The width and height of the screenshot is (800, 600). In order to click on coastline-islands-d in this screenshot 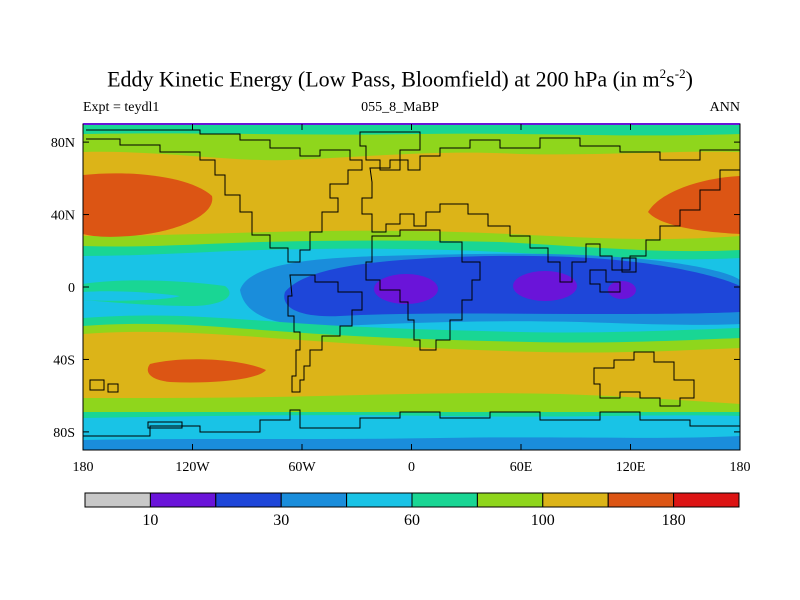, I will do `click(165, 425)`.